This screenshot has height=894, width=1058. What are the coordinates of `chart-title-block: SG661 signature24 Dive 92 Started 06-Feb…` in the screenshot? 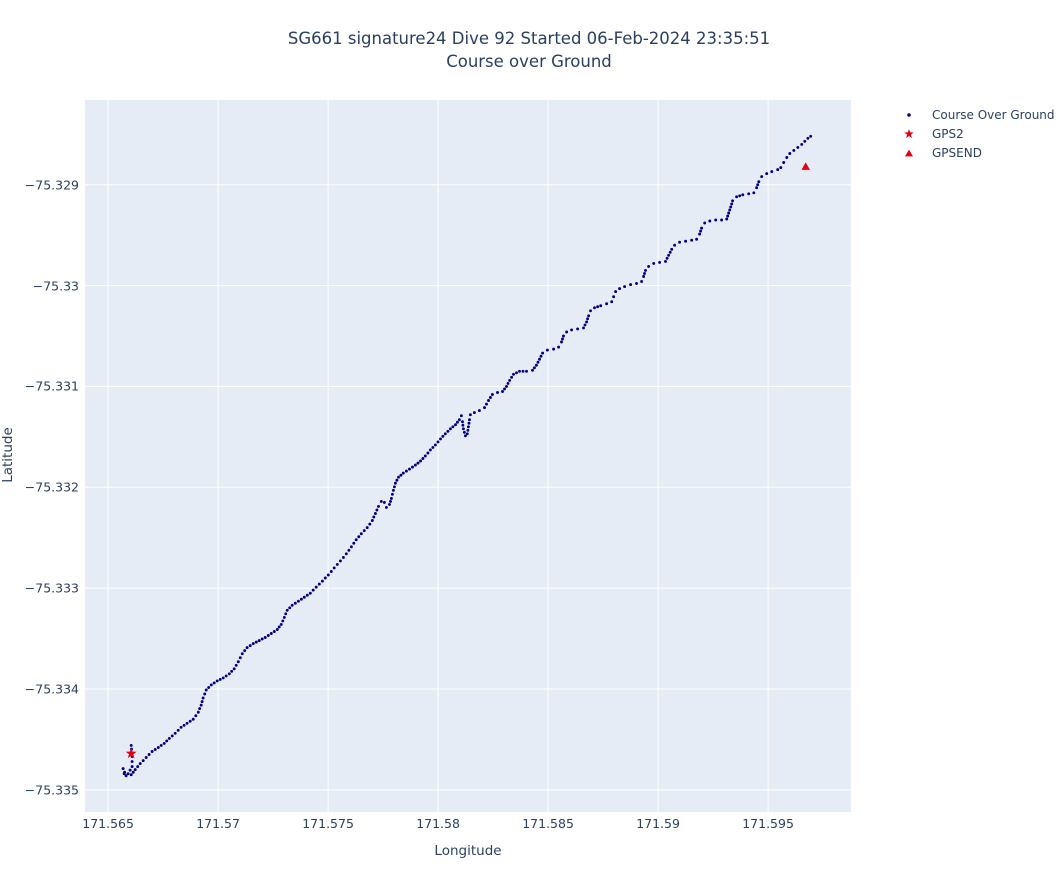 It's located at (529, 50).